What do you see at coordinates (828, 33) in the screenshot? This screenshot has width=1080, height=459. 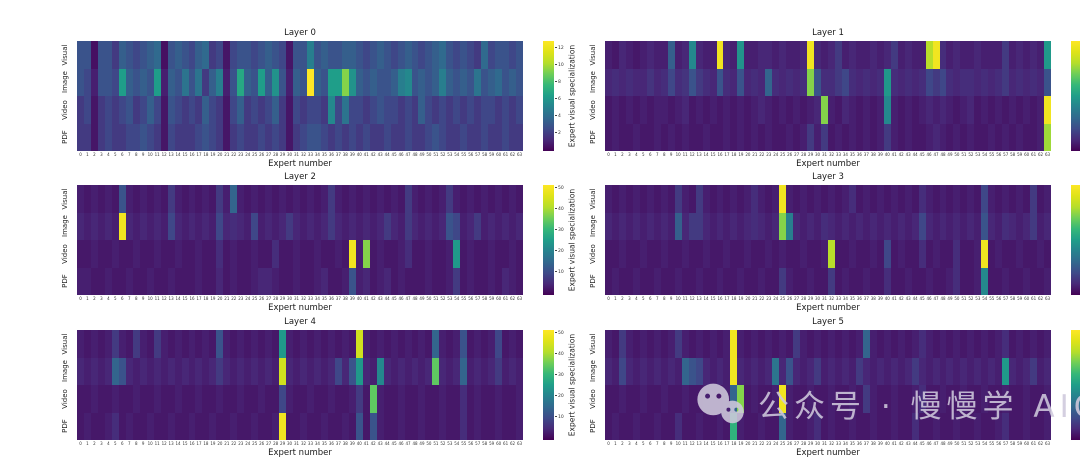 I see `subplot-title: Layer 1` at bounding box center [828, 33].